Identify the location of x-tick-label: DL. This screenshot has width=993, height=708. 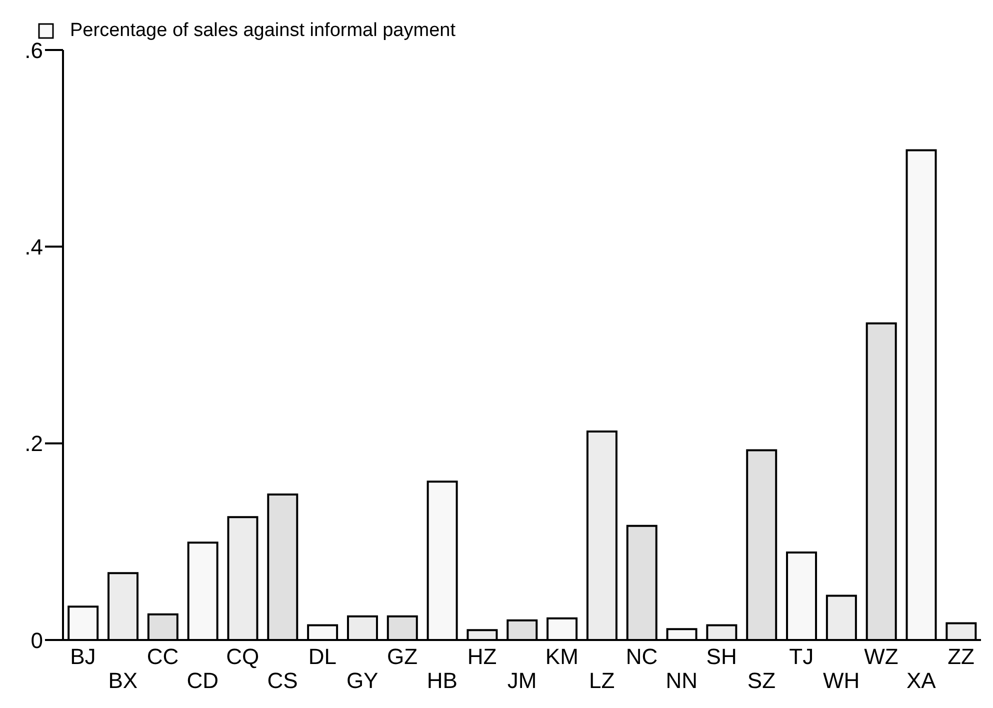
(322, 656).